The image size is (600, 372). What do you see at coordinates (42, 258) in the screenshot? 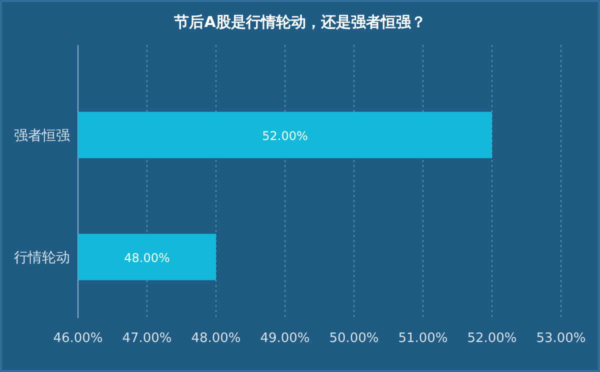
I see `y-tick-label: 行情轮动` at bounding box center [42, 258].